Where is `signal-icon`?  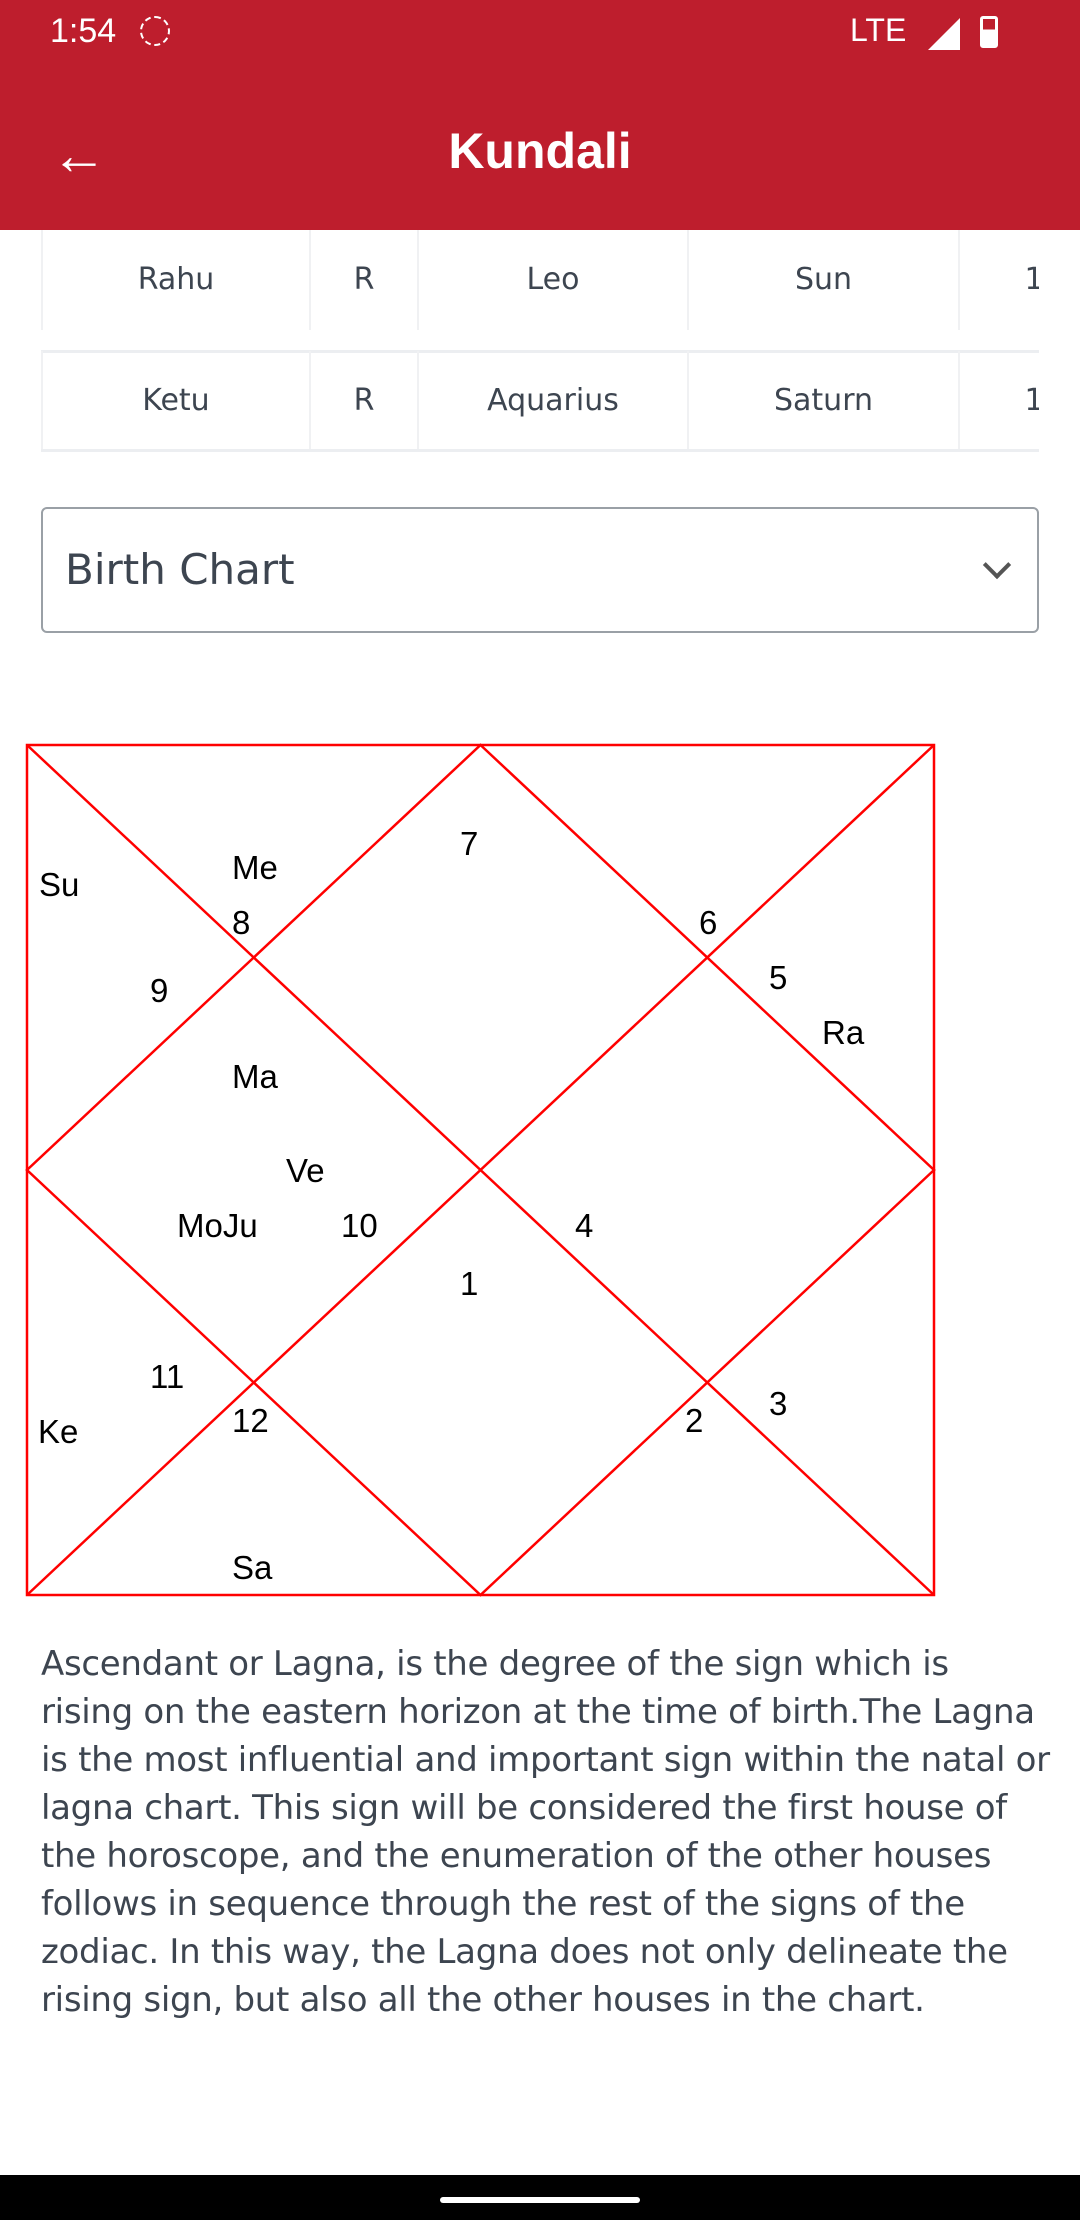 signal-icon is located at coordinates (944, 34).